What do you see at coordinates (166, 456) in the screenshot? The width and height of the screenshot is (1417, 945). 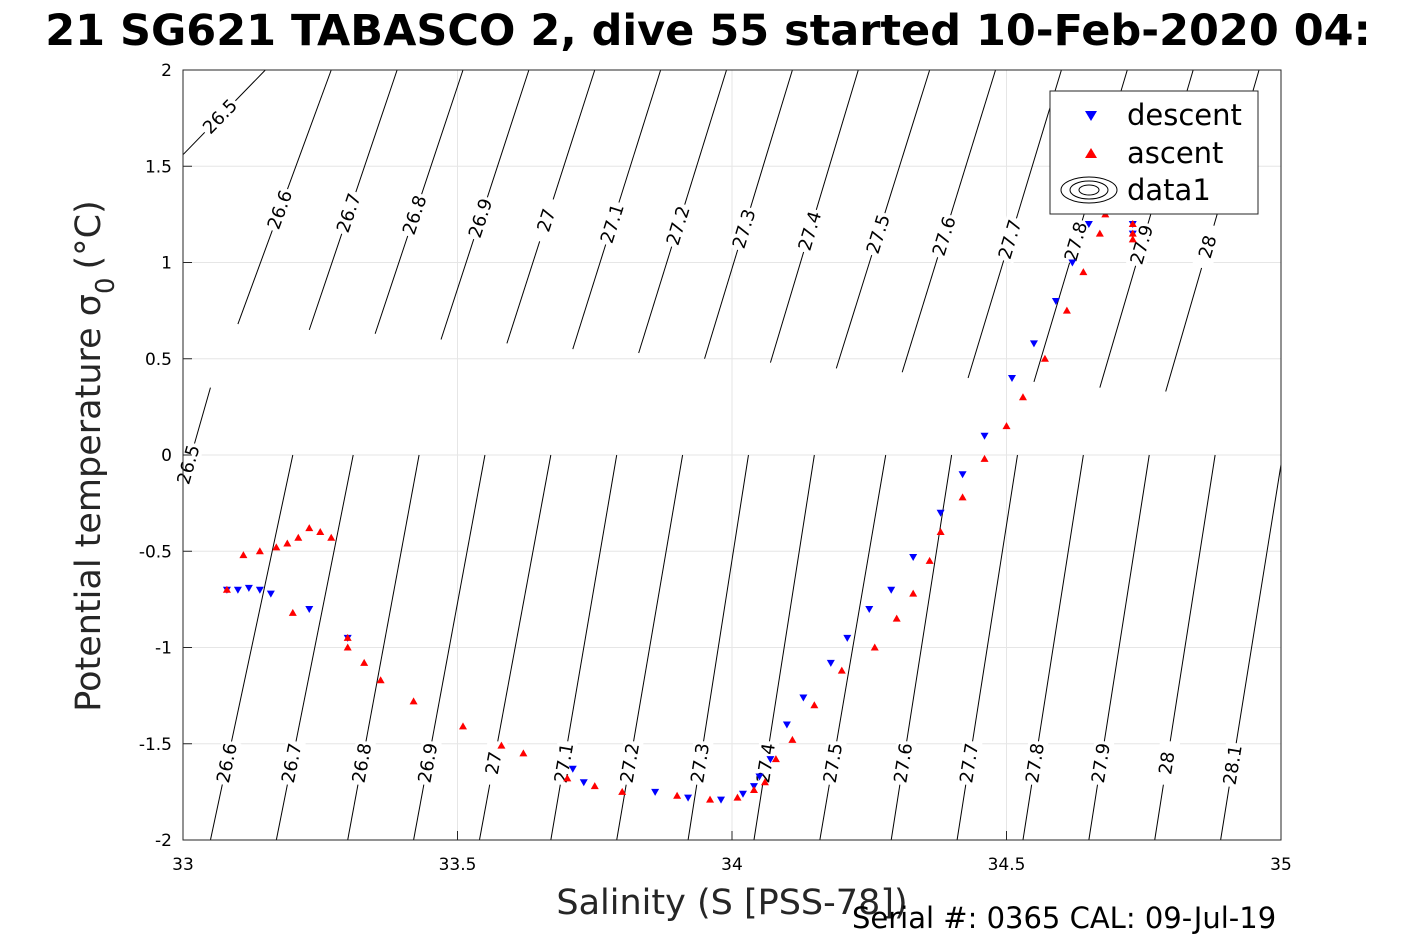 I see `y-tick-label: 0` at bounding box center [166, 456].